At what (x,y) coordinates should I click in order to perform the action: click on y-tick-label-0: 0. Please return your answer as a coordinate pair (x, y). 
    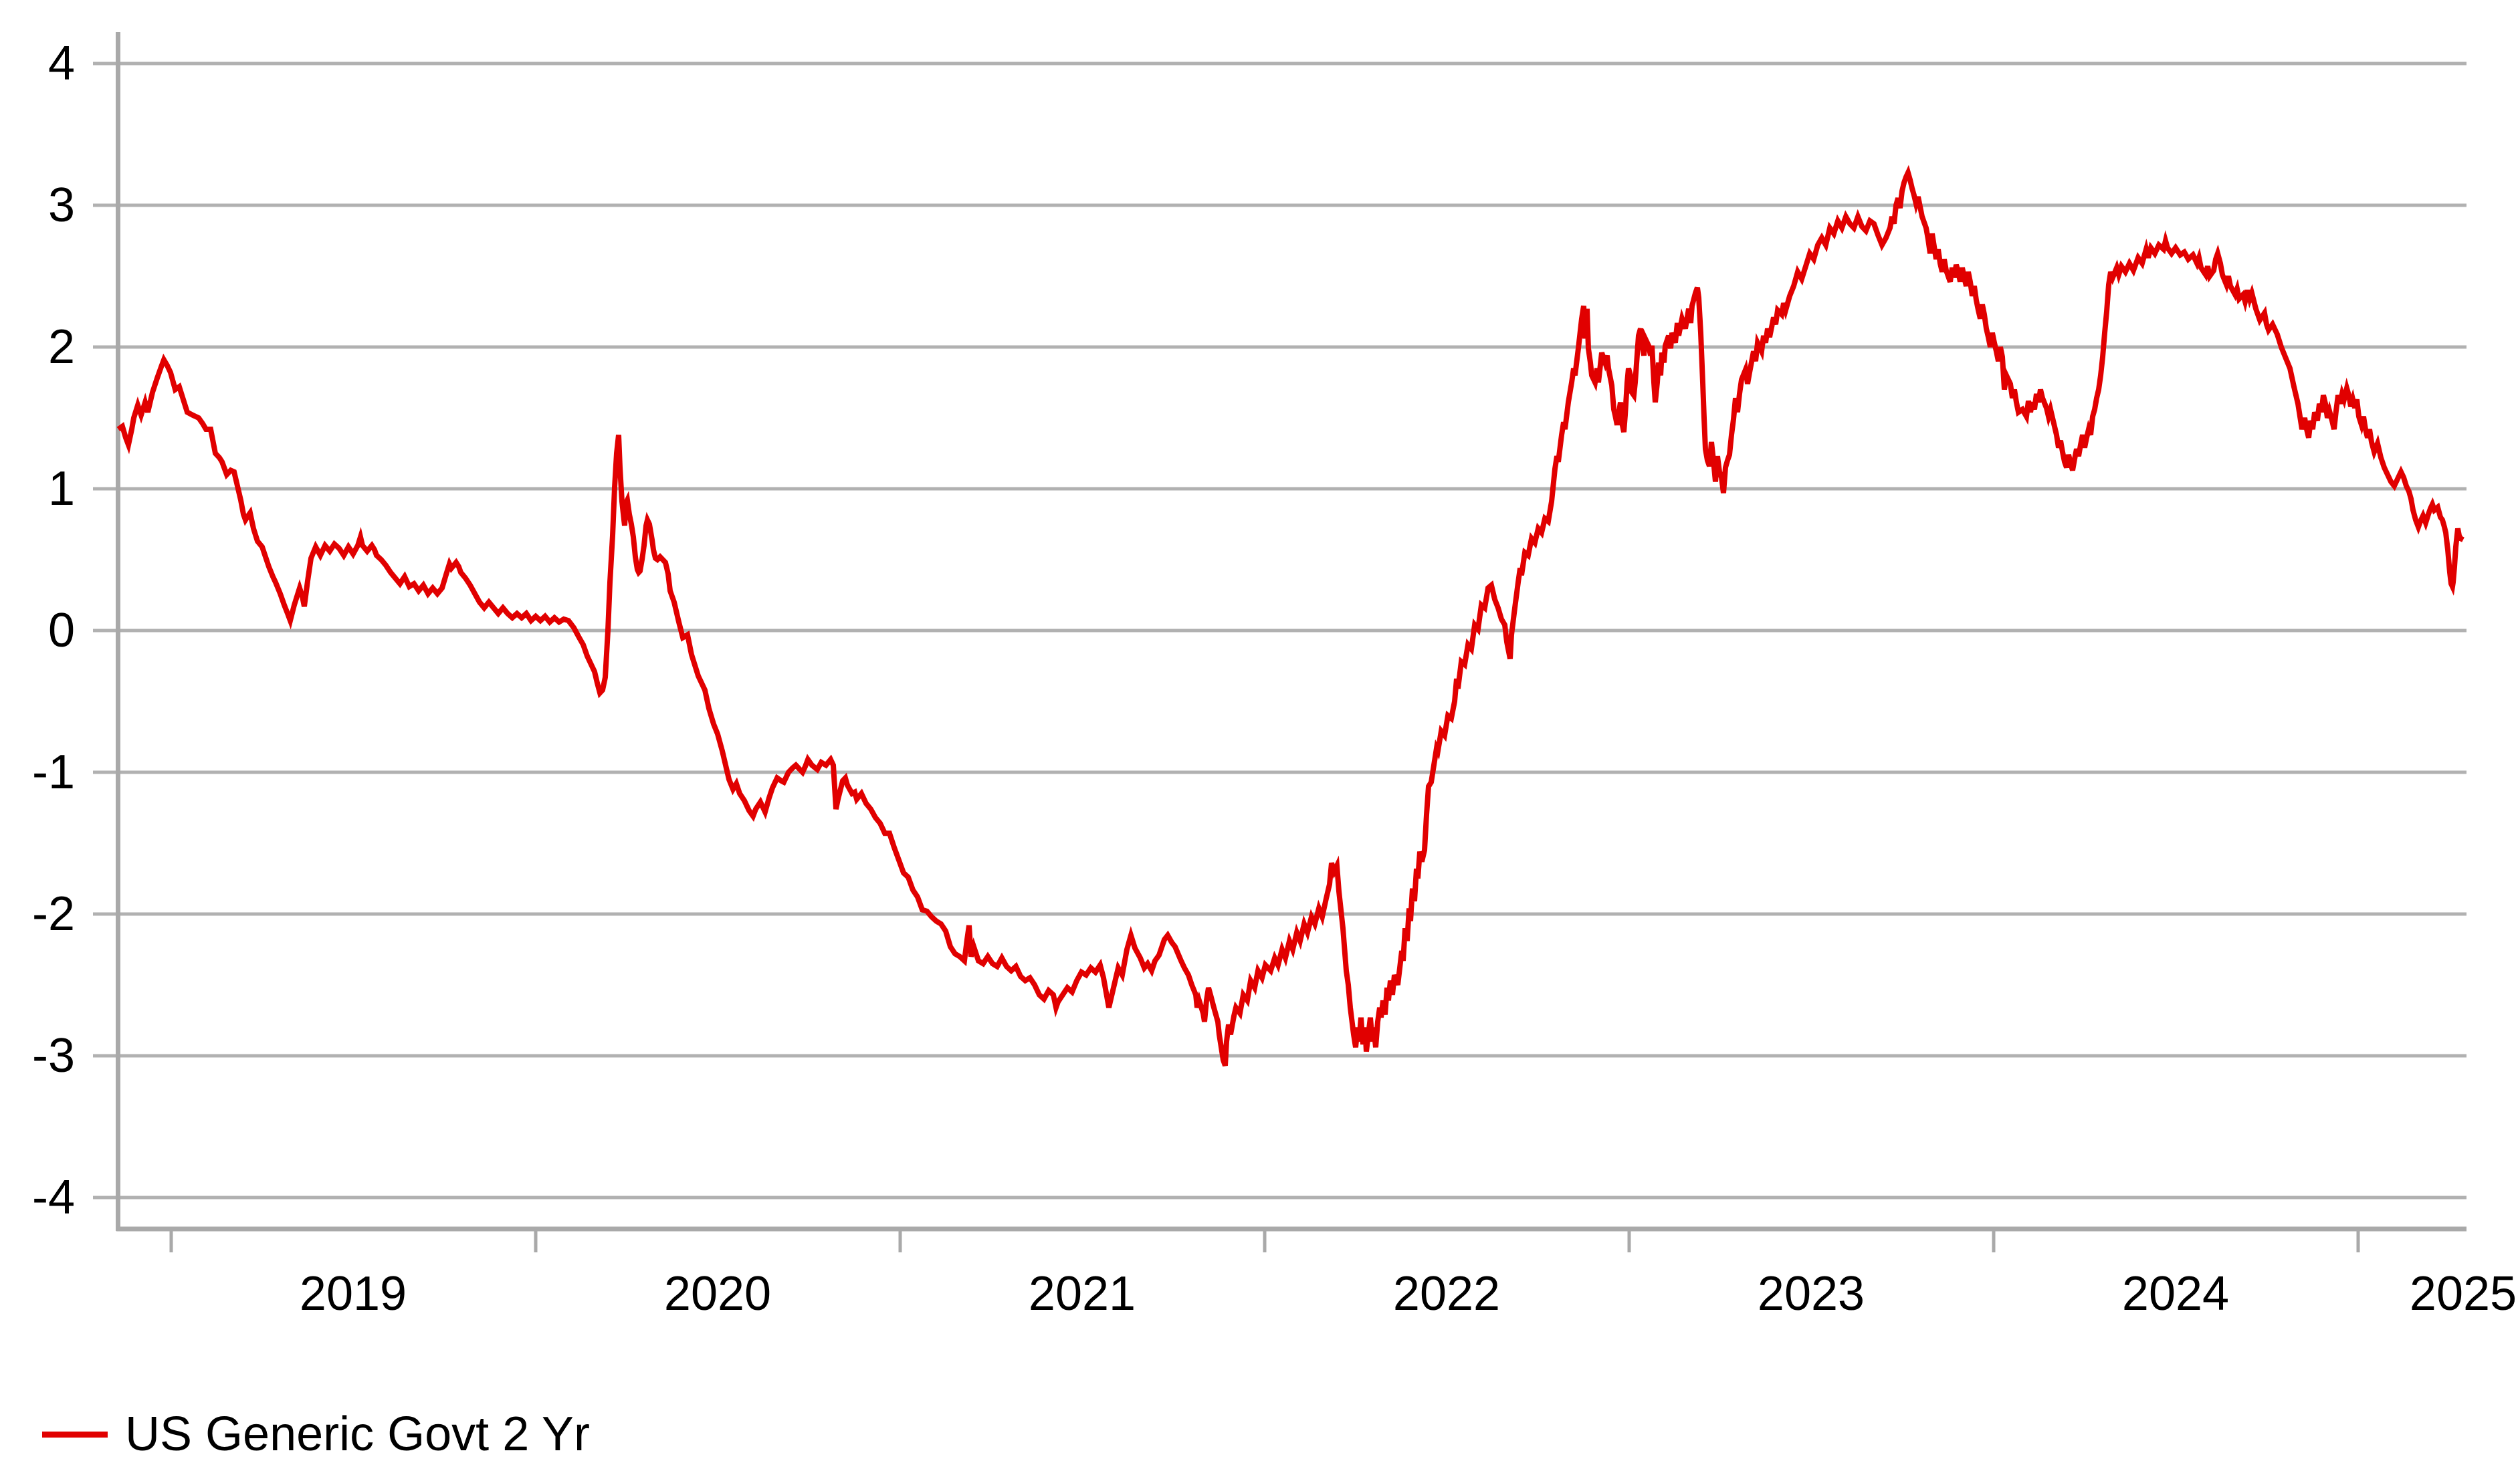
    Looking at the image, I should click on (61, 630).